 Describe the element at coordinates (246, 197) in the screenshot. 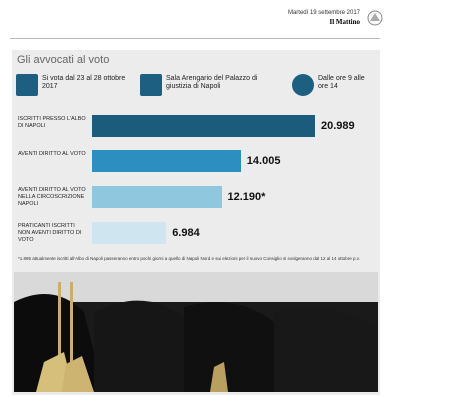

I see `value-label: 12.190*` at that location.